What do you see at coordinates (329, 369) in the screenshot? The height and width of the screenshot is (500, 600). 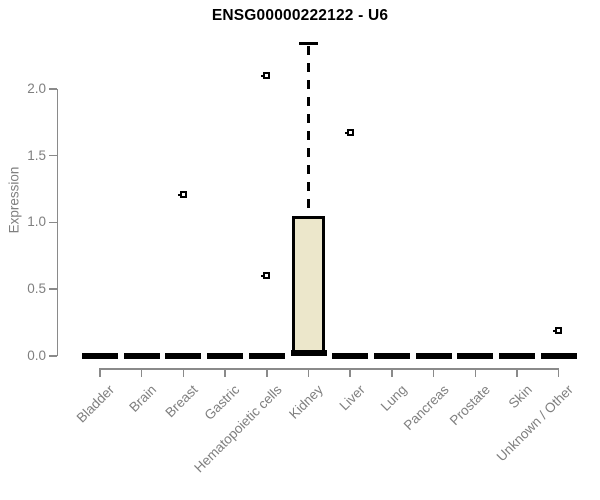 I see `x-axis-line` at bounding box center [329, 369].